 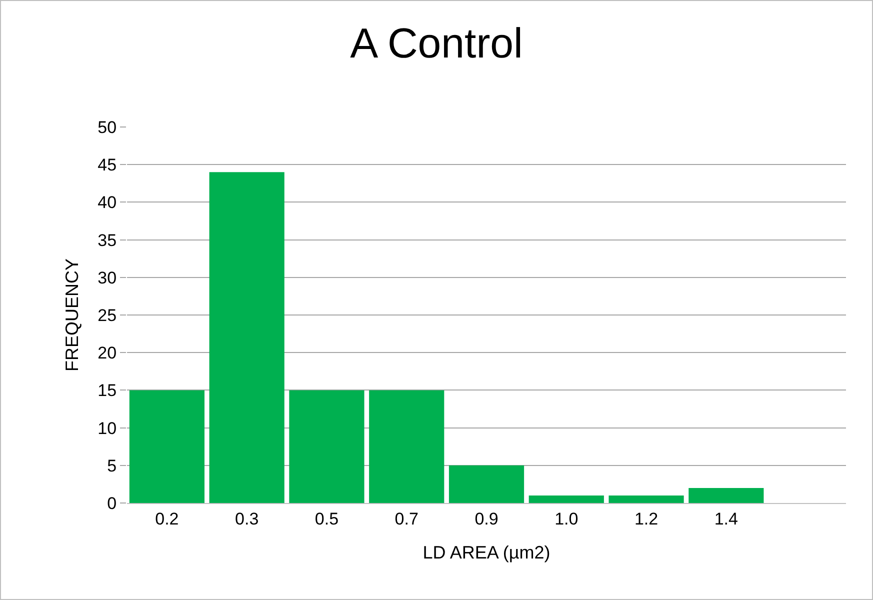 What do you see at coordinates (107, 127) in the screenshot?
I see `y-tick-label: 50` at bounding box center [107, 127].